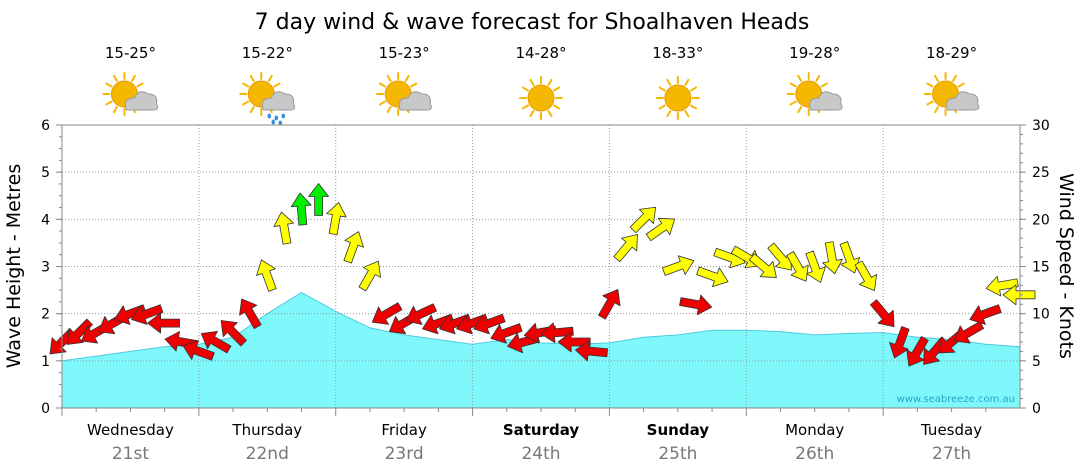 The image size is (1080, 475). I want to click on day-temp: 15-23°, so click(404, 53).